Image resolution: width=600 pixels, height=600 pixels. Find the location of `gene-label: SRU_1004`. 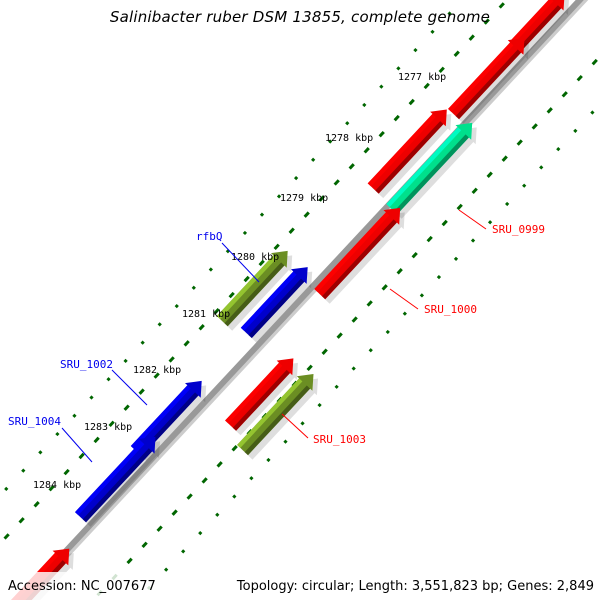

gene-label: SRU_1004 is located at coordinates (34, 421).